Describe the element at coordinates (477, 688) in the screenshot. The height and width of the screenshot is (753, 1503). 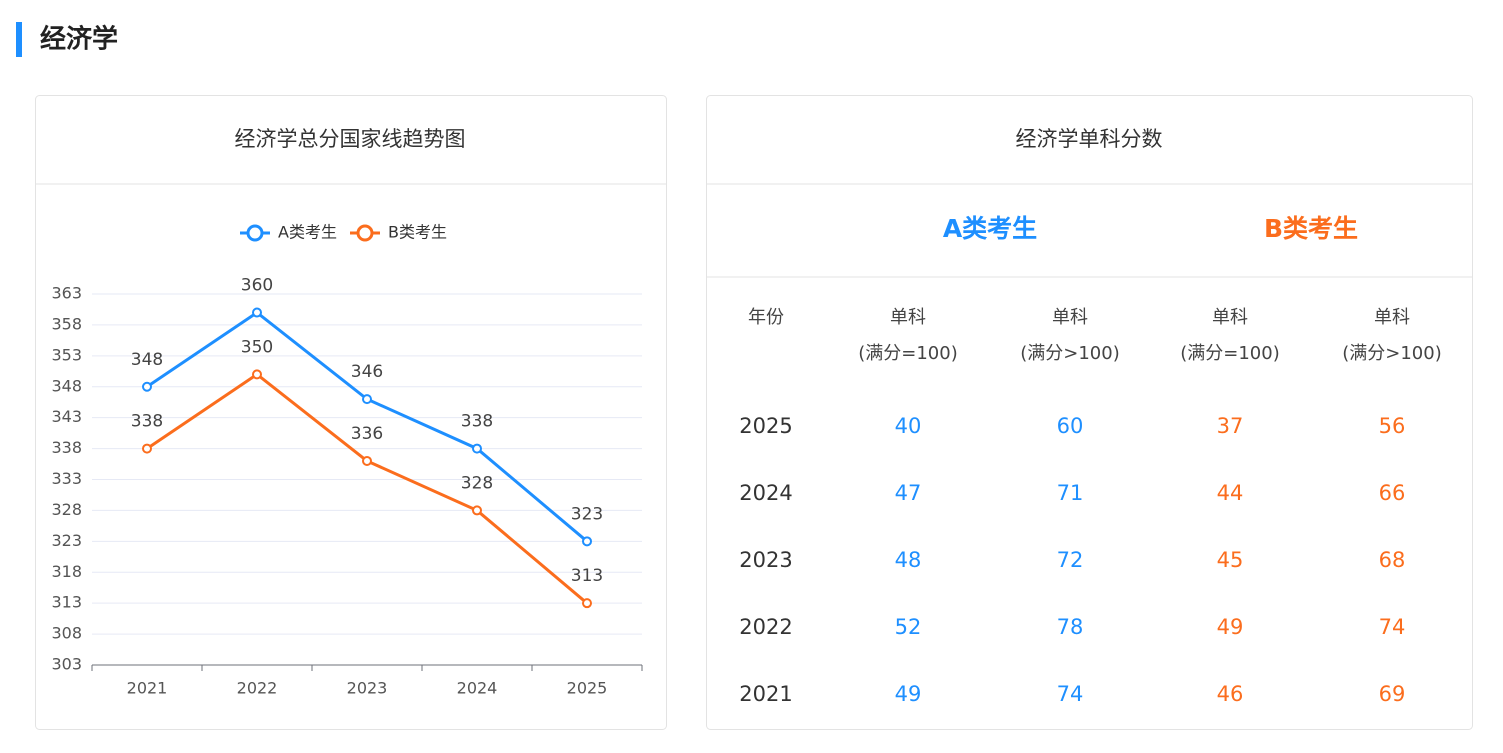
I see `x-tick-label: 2024` at that location.